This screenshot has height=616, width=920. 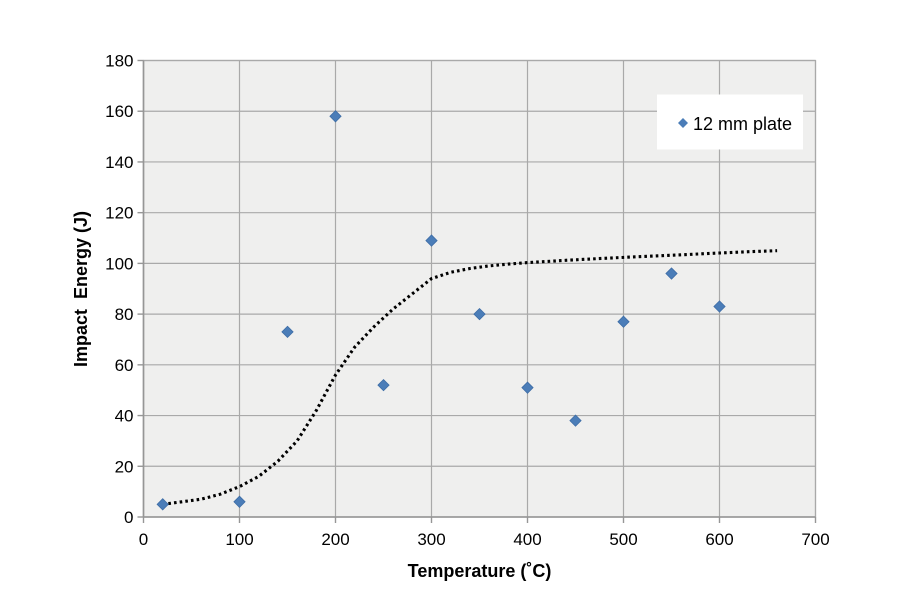 I want to click on legend-diamond-icon, so click(x=683, y=123).